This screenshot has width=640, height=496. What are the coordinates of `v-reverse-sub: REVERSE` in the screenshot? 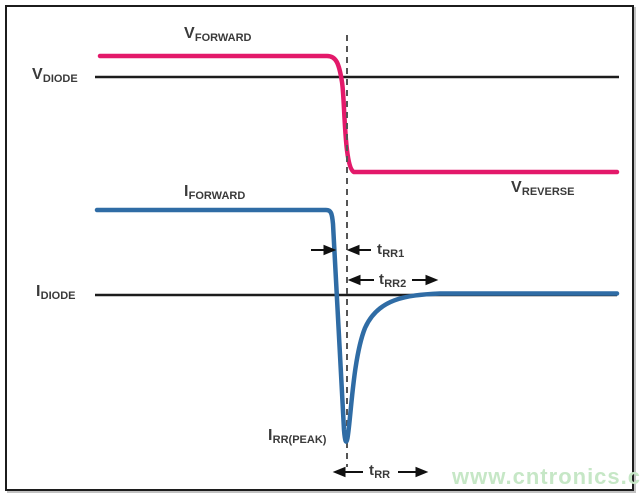 It's located at (548, 192).